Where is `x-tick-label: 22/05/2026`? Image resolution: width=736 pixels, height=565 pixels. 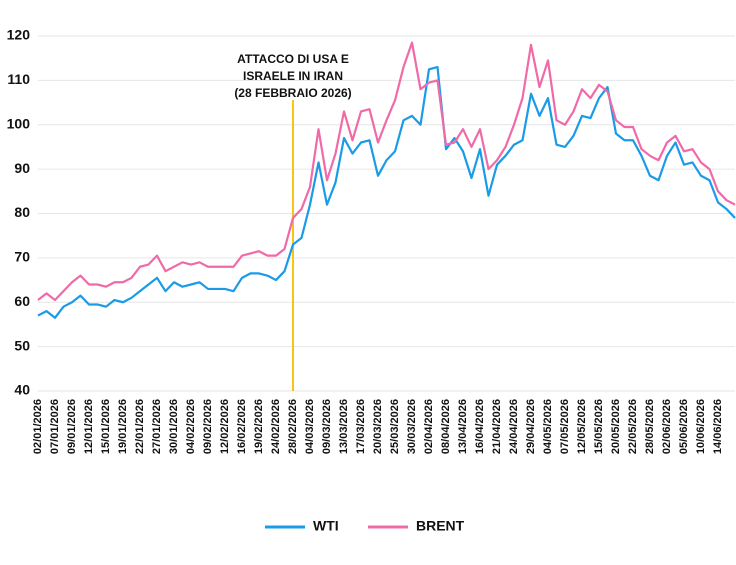 x-tick-label: 22/05/2026 is located at coordinates (633, 426).